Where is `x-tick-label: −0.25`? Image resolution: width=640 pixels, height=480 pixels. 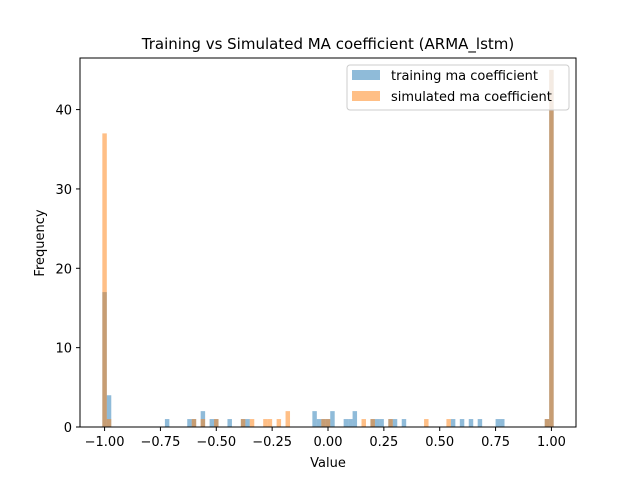
x-tick-label: −0.25 is located at coordinates (272, 442).